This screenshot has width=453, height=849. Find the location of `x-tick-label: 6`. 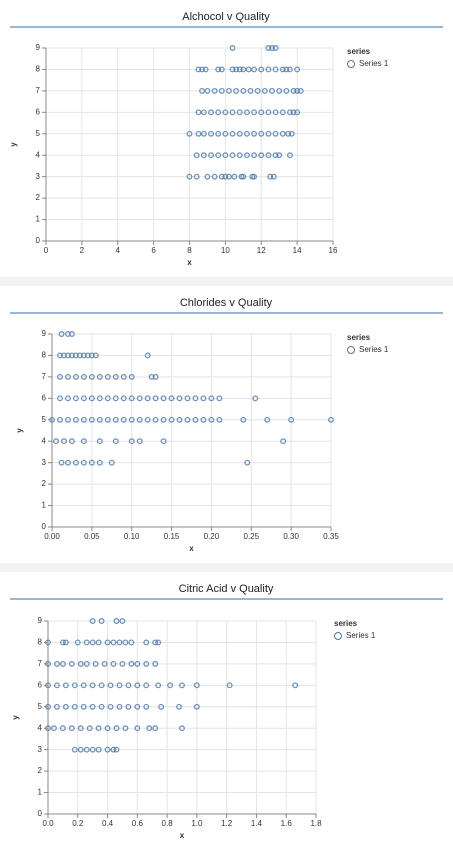

x-tick-label: 6 is located at coordinates (153, 250).